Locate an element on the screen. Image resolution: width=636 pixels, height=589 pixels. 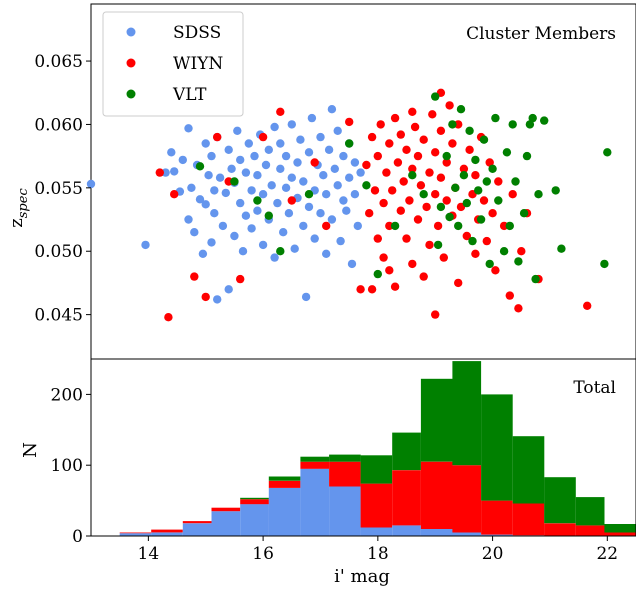
legend-box is located at coordinates (173, 64).